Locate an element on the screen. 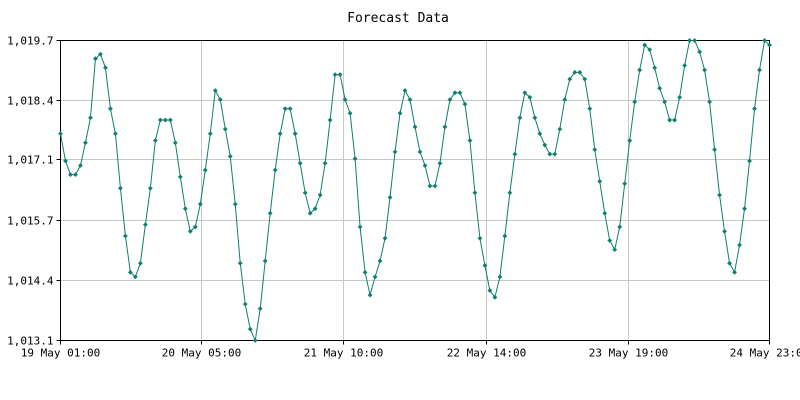 Image resolution: width=800 pixels, height=400 pixels. x-tick-label: 23 May 19:00 is located at coordinates (628, 353).